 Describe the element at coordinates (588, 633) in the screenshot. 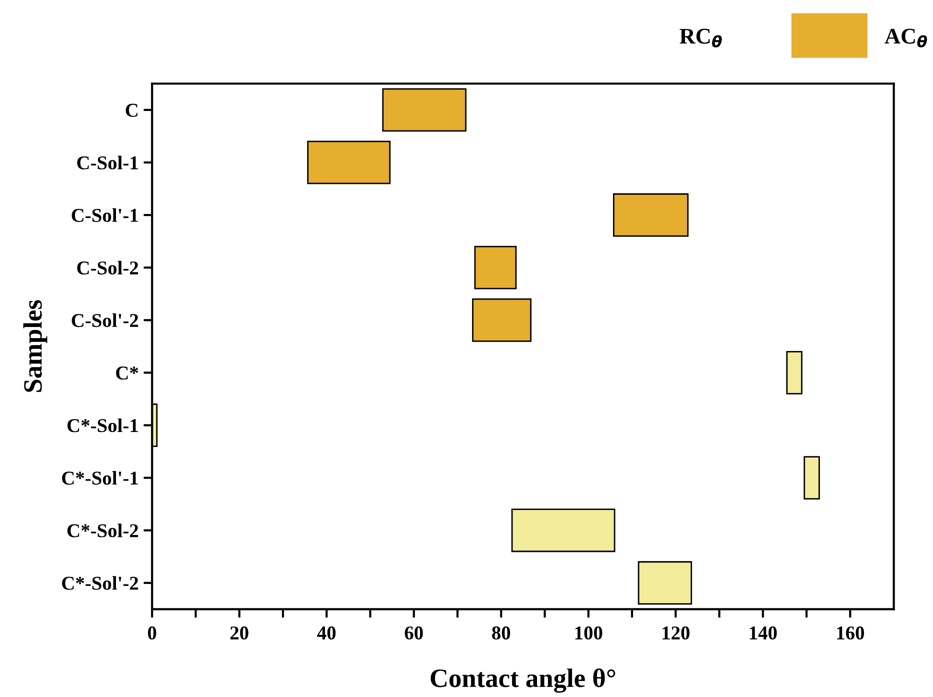

I see `x-tick-label: 100` at that location.